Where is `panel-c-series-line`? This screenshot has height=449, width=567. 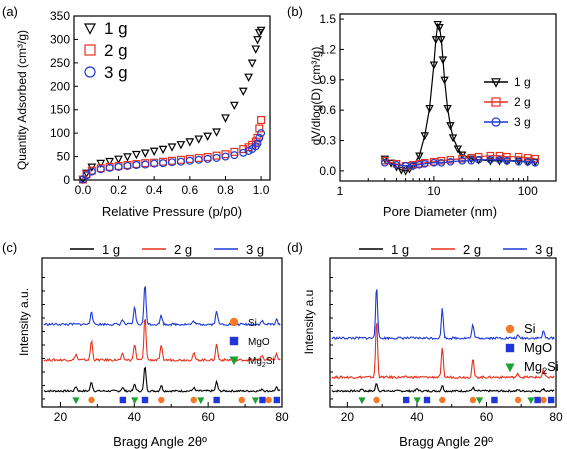 panel-c-series-line is located at coordinates (162, 341).